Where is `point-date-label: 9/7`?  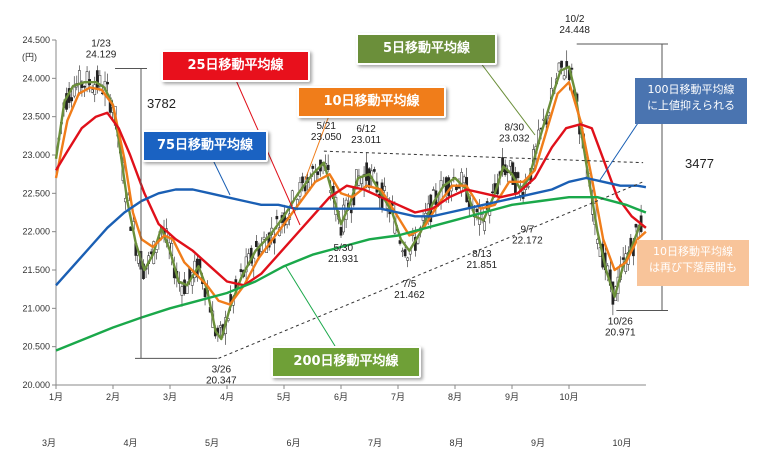 point-date-label: 9/7 is located at coordinates (527, 229).